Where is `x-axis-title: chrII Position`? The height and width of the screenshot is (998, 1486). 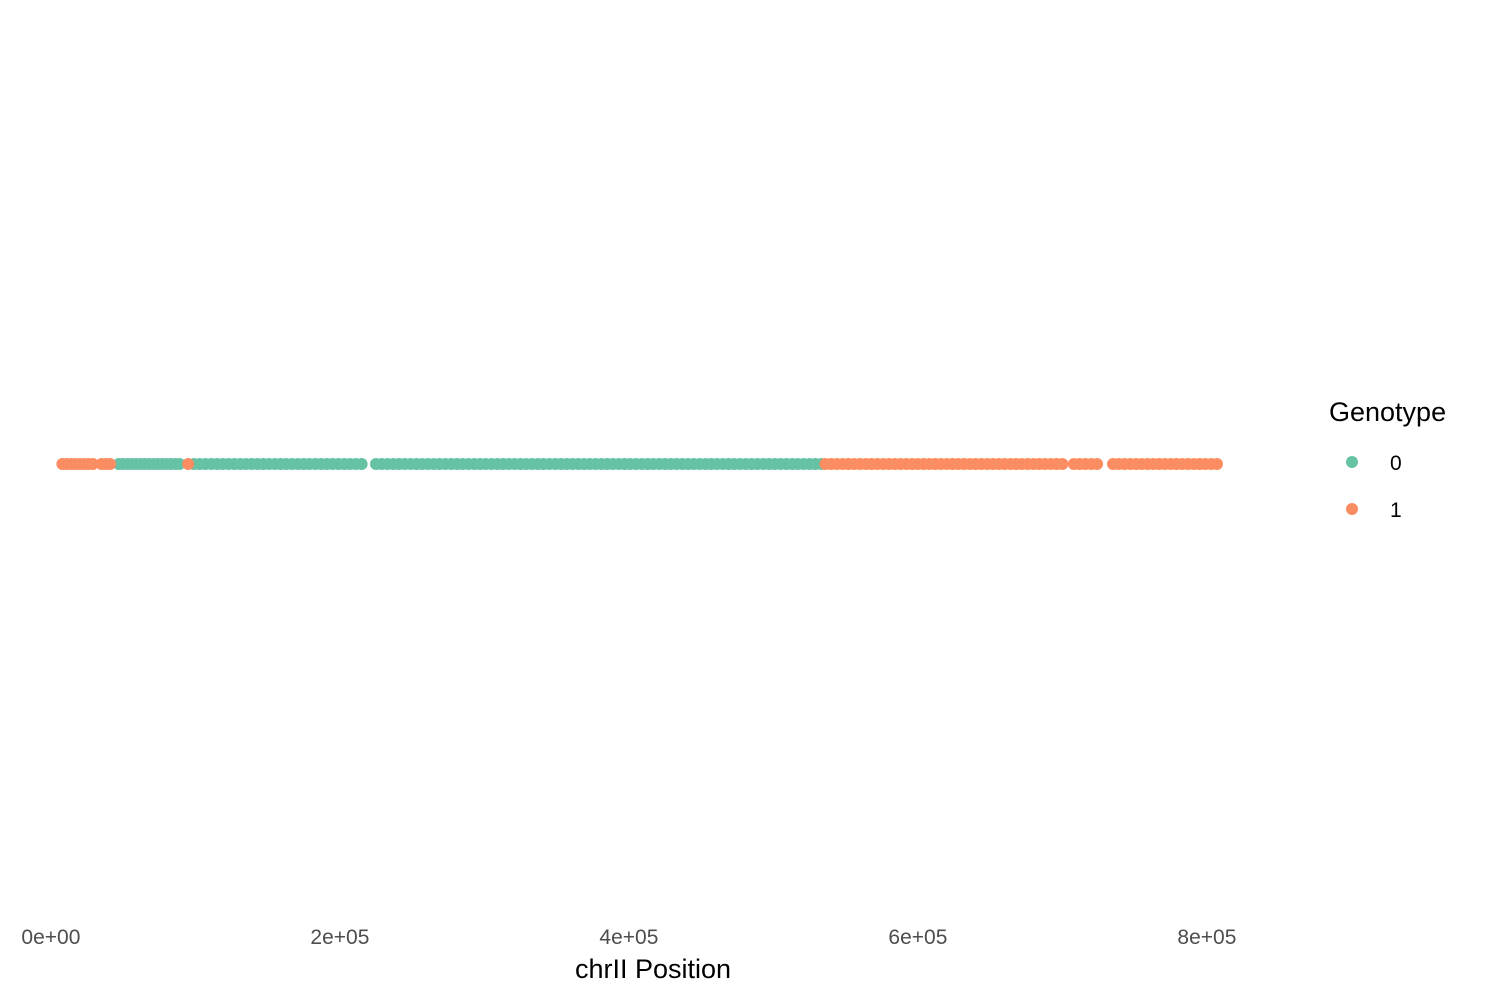
x-axis-title: chrII Position is located at coordinates (653, 969).